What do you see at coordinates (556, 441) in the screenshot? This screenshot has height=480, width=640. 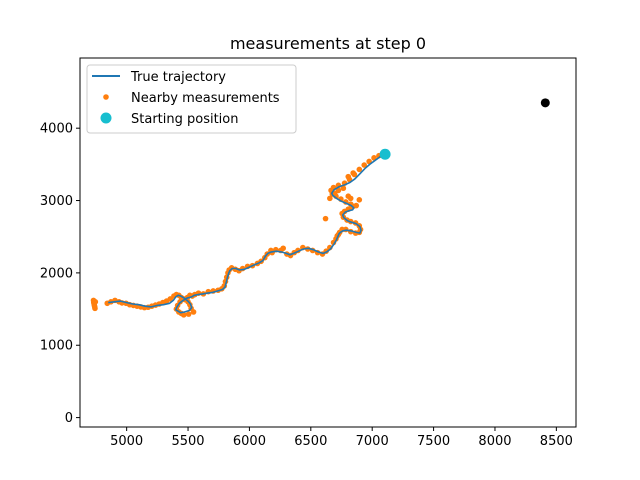 I see `x-tick-label: 8500` at bounding box center [556, 441].